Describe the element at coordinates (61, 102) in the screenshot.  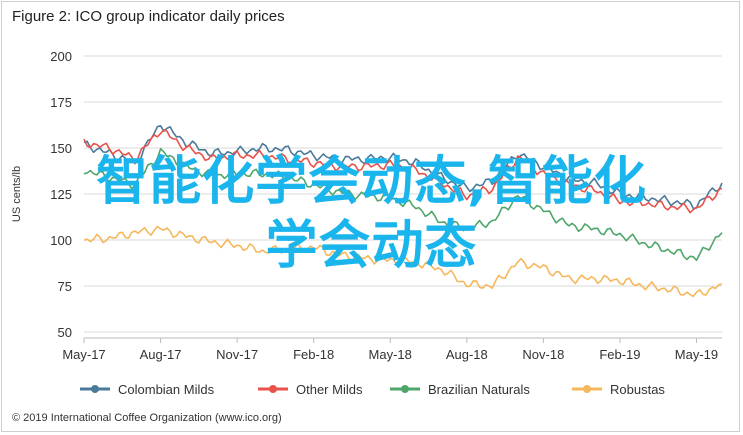
I see `y-tick-label: 175` at that location.